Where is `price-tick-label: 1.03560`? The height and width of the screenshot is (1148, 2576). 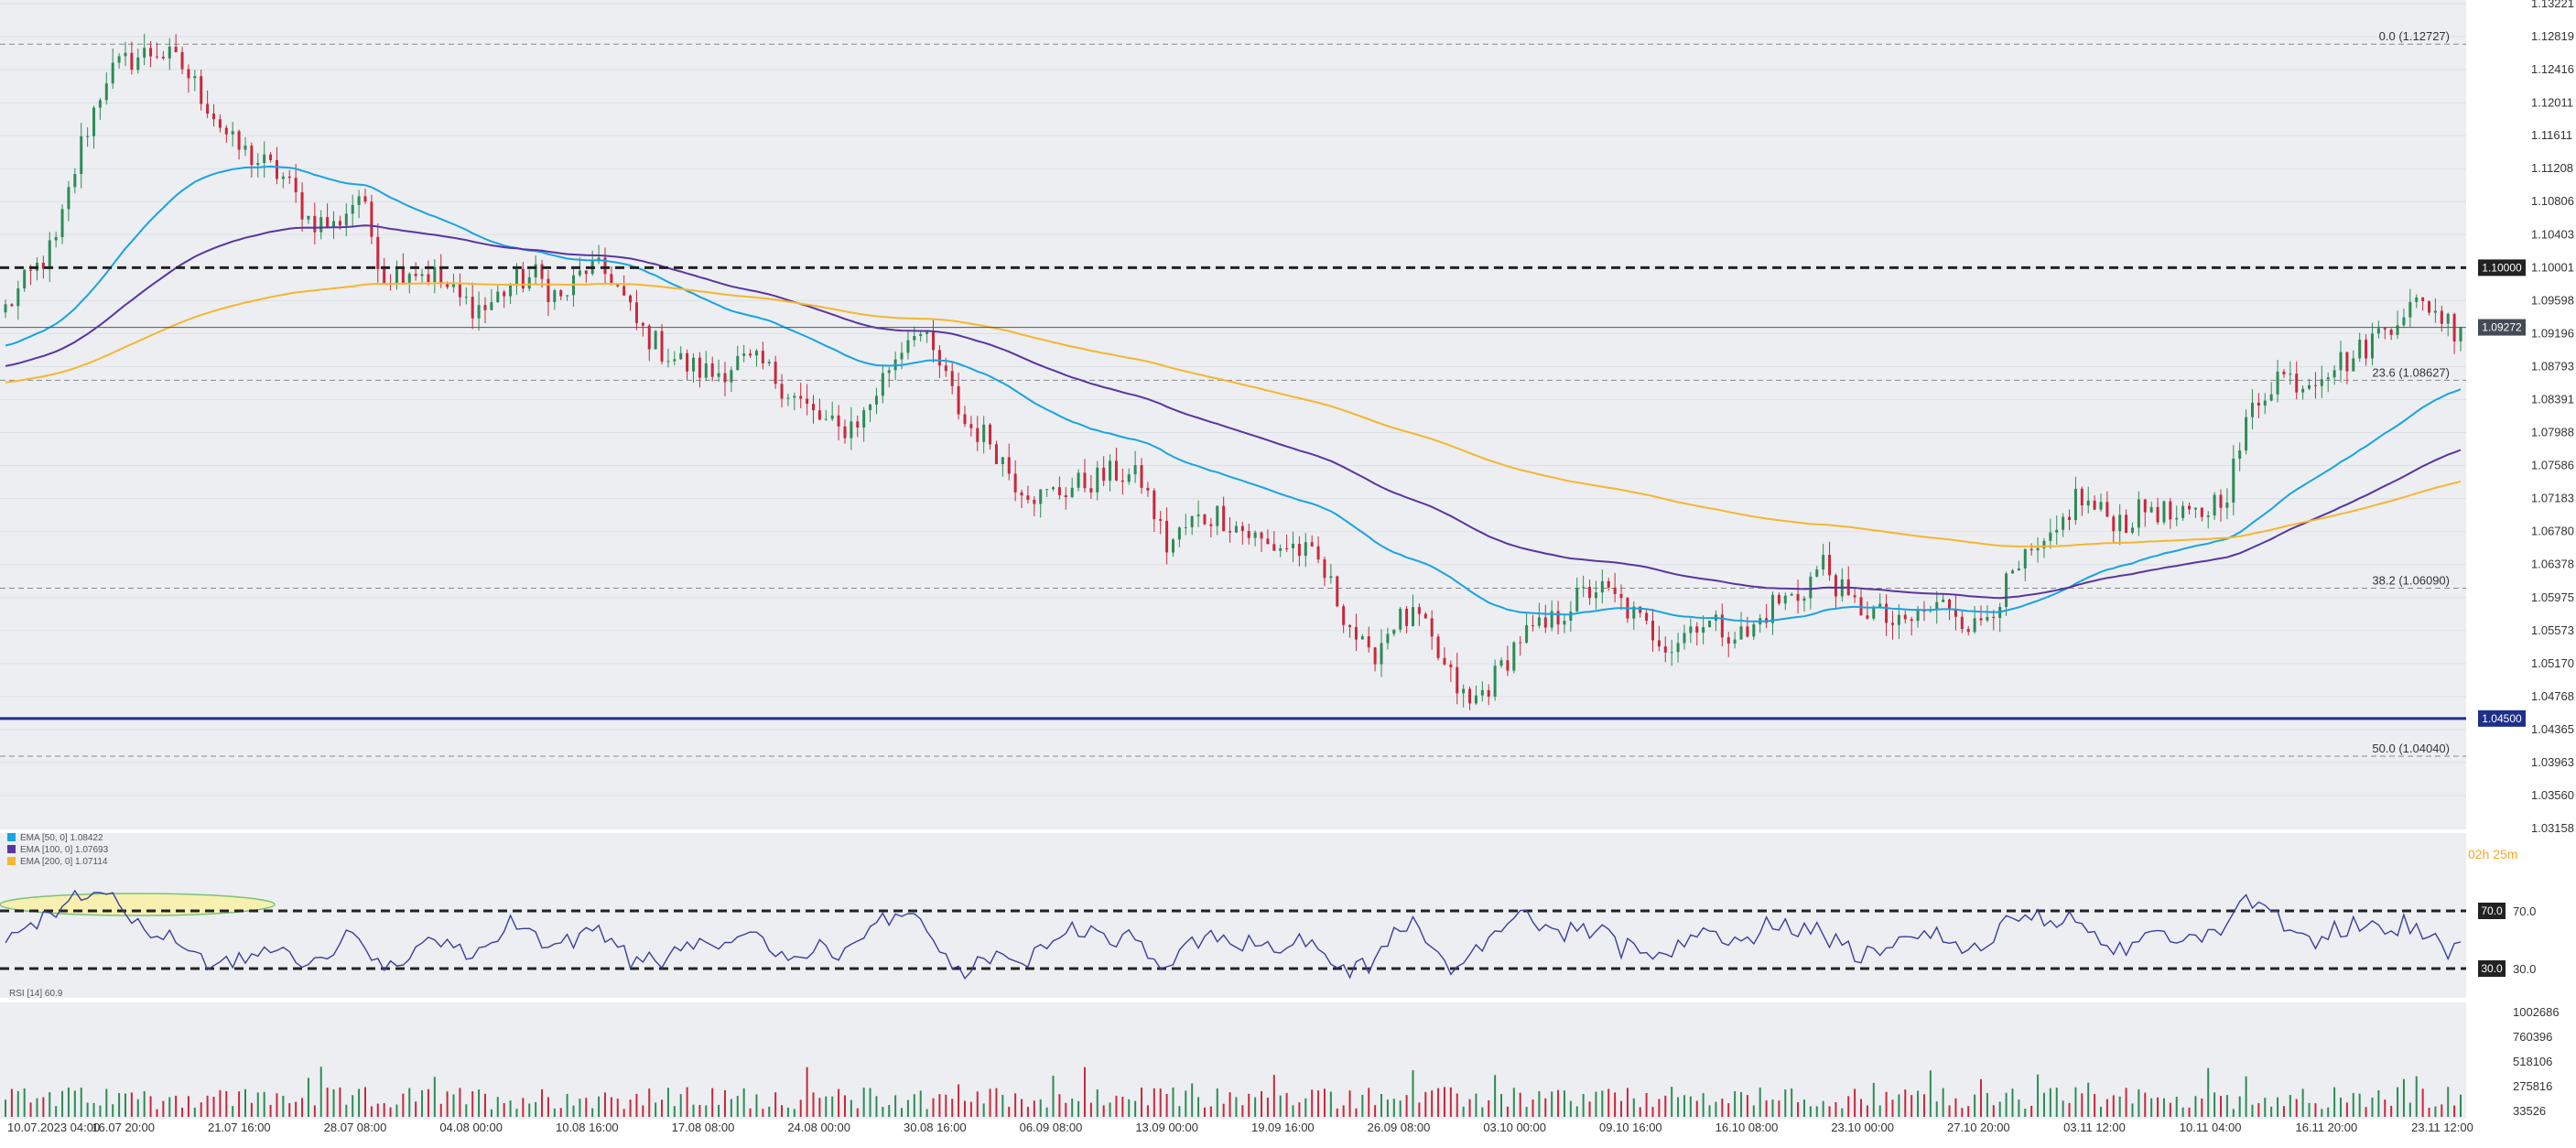
price-tick-label: 1.03560 is located at coordinates (2553, 795).